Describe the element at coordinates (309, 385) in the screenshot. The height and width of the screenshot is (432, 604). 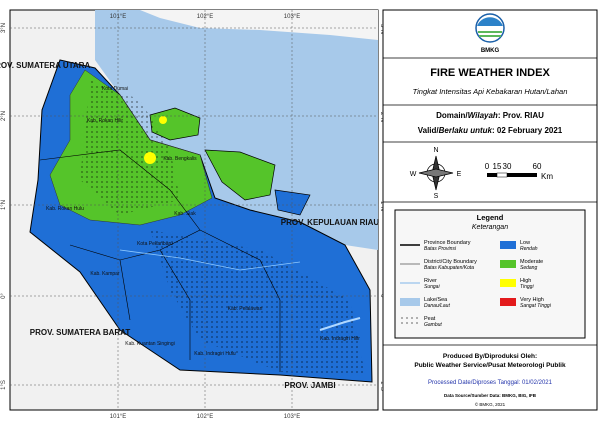
I see `province-label: PROV. JAMBI` at that location.